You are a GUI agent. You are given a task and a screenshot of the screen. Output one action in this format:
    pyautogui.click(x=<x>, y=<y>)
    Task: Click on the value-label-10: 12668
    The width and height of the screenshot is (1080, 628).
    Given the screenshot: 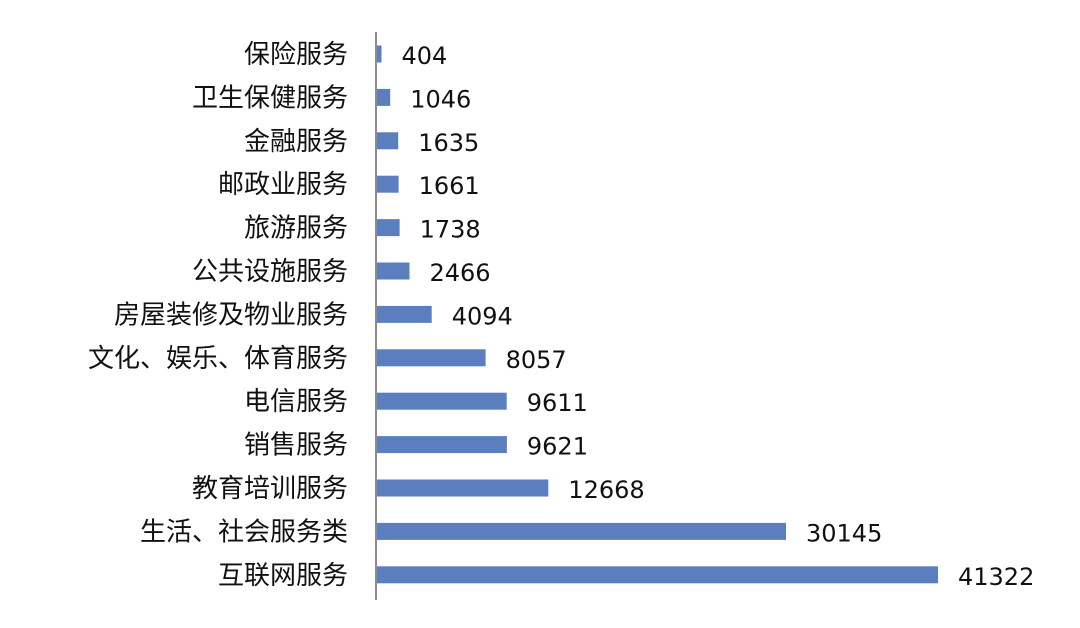 What is the action you would take?
    pyautogui.click(x=606, y=490)
    